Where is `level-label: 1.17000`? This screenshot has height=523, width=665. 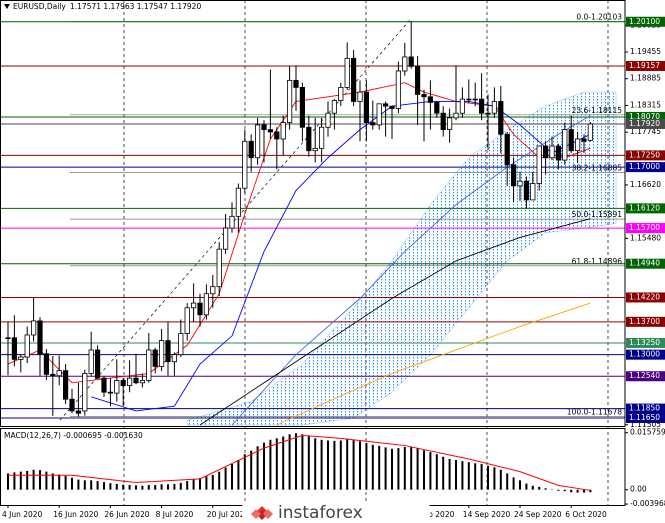 level-label: 1.17000 is located at coordinates (644, 166).